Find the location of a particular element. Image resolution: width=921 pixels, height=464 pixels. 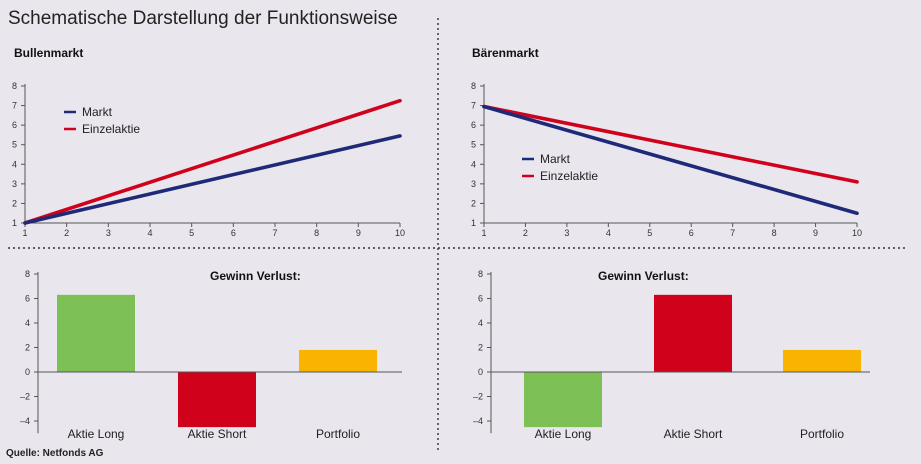

chart-title: Bullenmarkt is located at coordinates (48, 53).